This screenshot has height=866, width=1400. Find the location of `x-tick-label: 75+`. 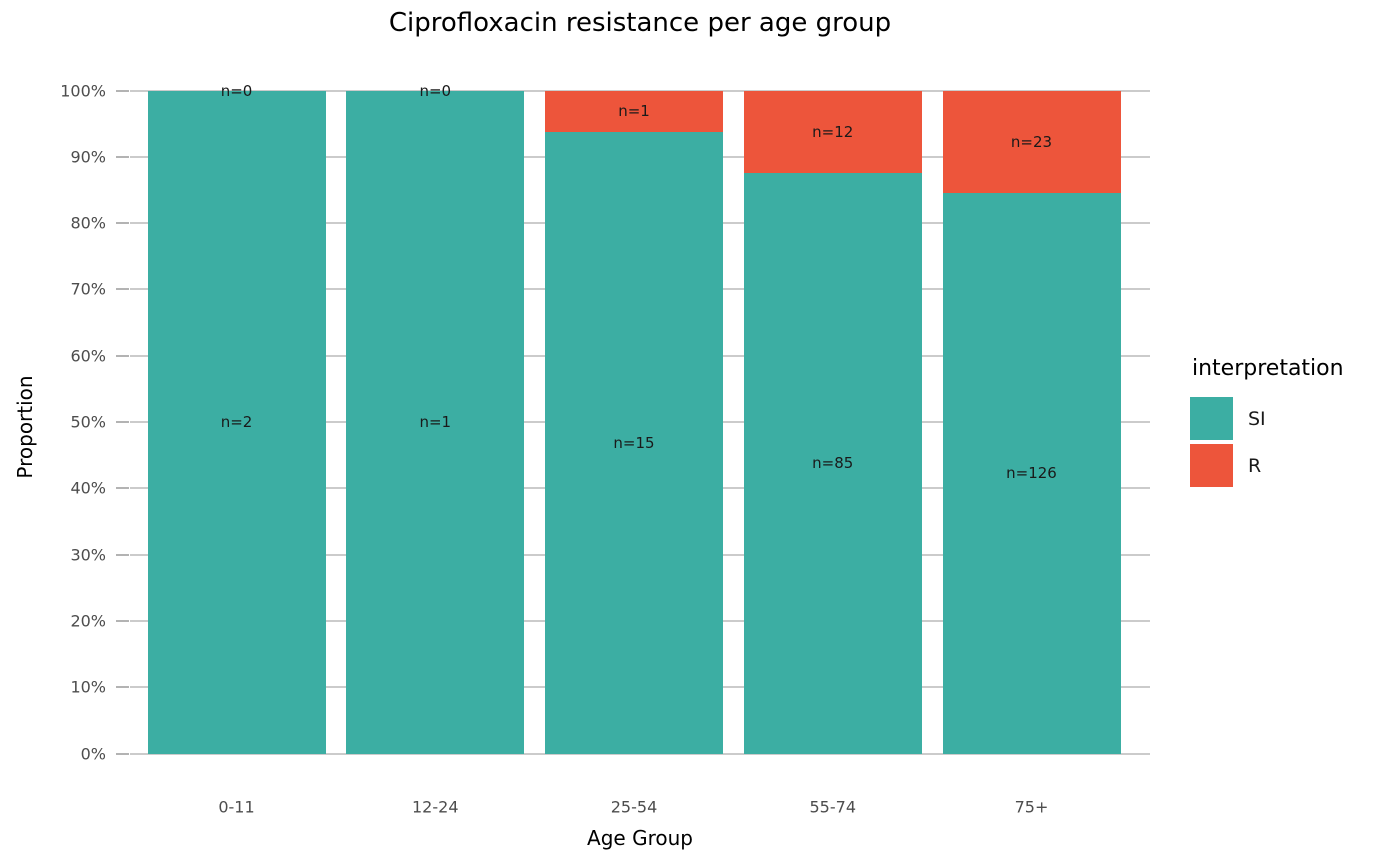

x-tick-label: 75+ is located at coordinates (1031, 807).